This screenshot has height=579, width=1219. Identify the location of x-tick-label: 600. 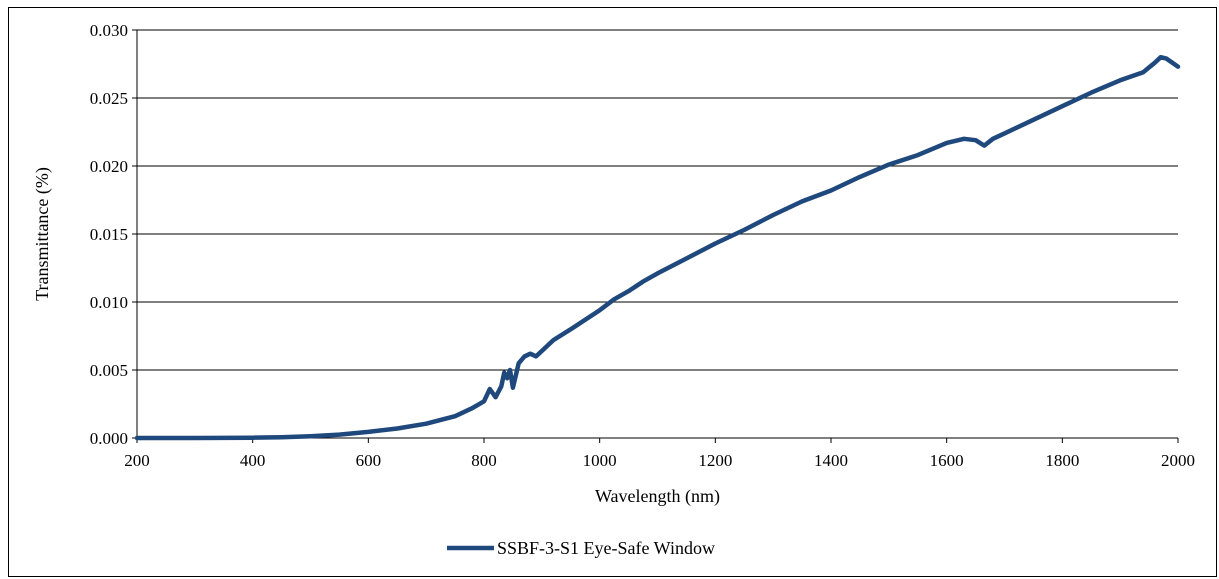
(369, 460).